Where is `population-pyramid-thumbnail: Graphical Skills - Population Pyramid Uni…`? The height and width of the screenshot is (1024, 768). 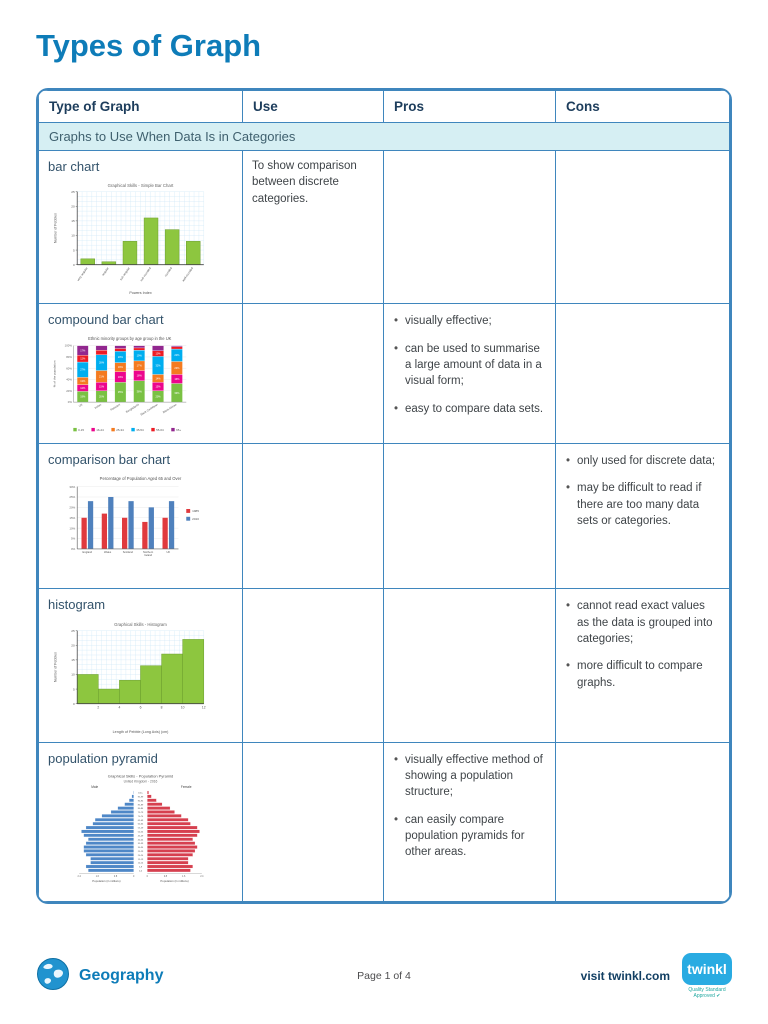
population-pyramid-thumbnail: Graphical Skills - Population Pyramid Uni… is located at coordinates (140, 832).